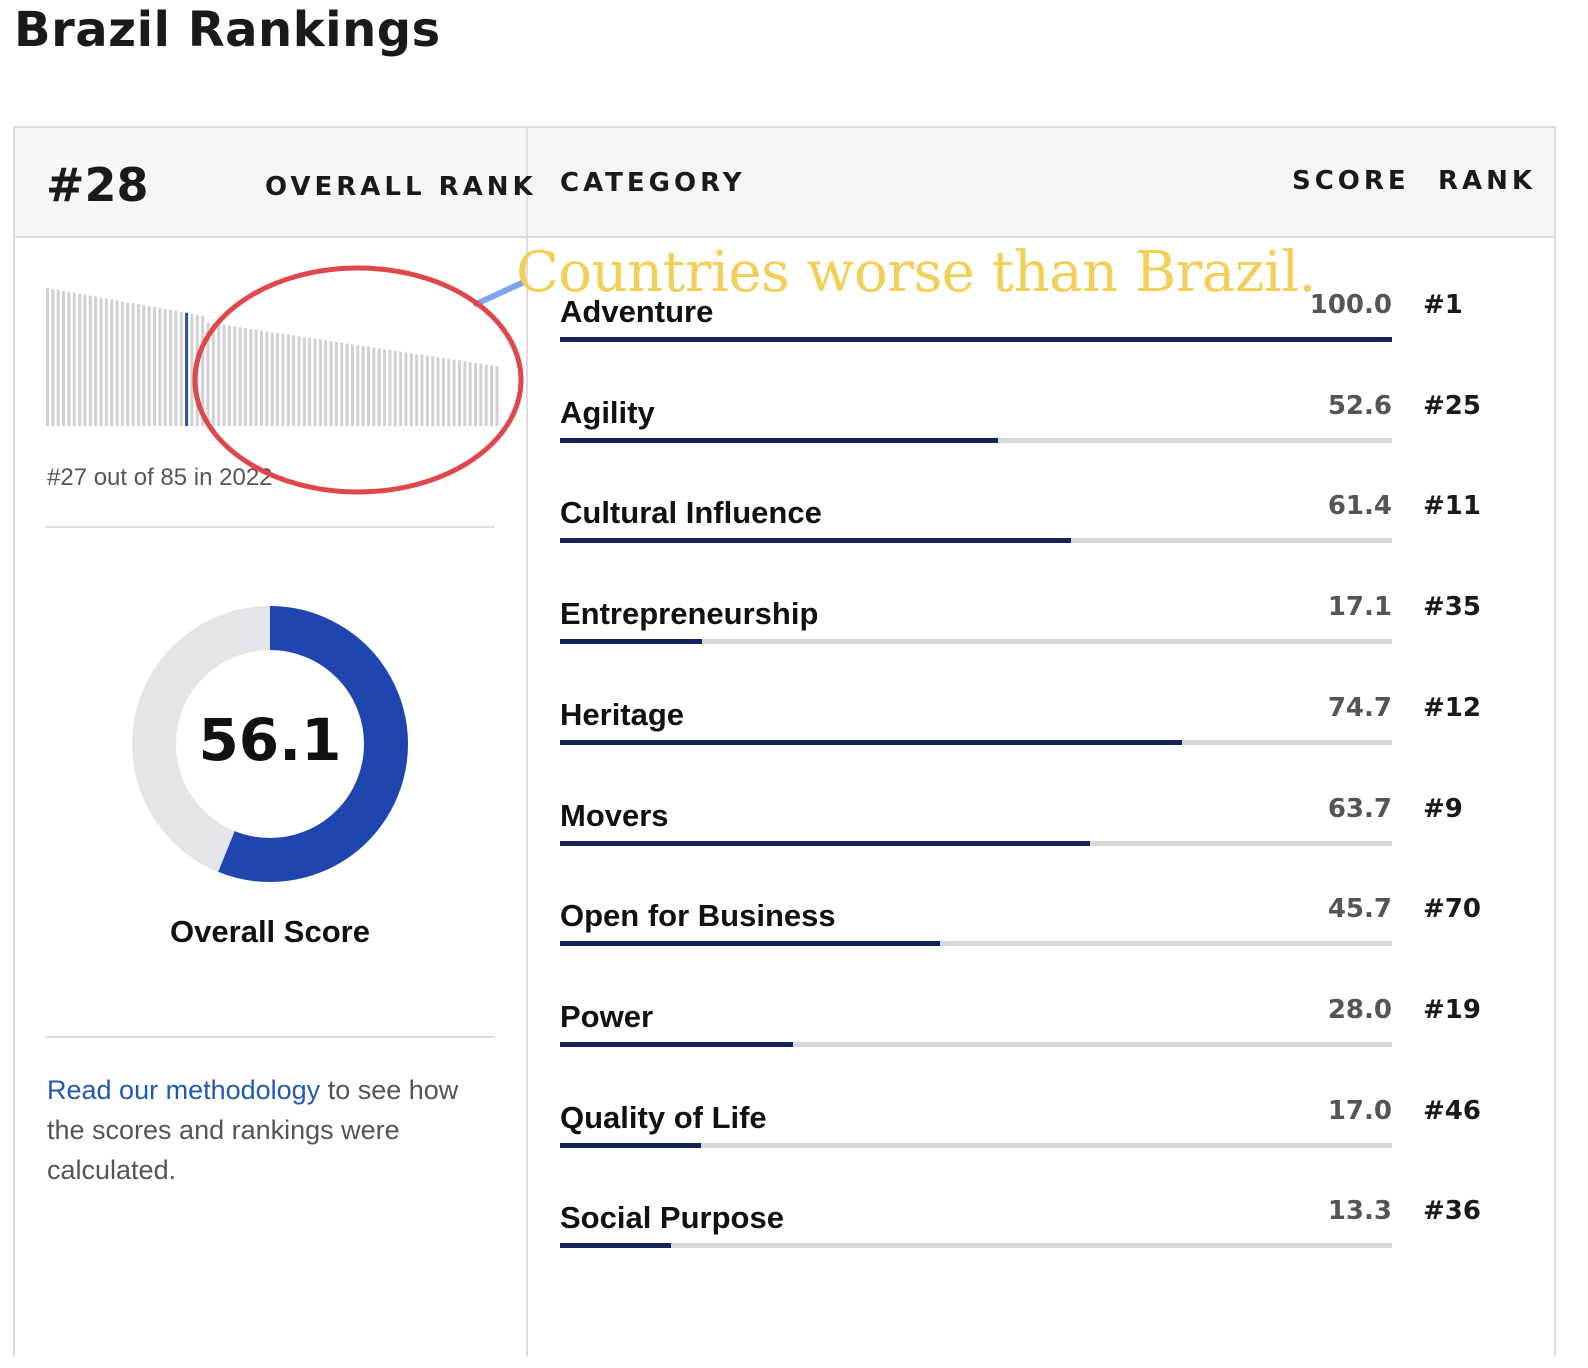 This screenshot has width=1588, height=1368. What do you see at coordinates (691, 513) in the screenshot?
I see `category-name: Cultural Influence` at bounding box center [691, 513].